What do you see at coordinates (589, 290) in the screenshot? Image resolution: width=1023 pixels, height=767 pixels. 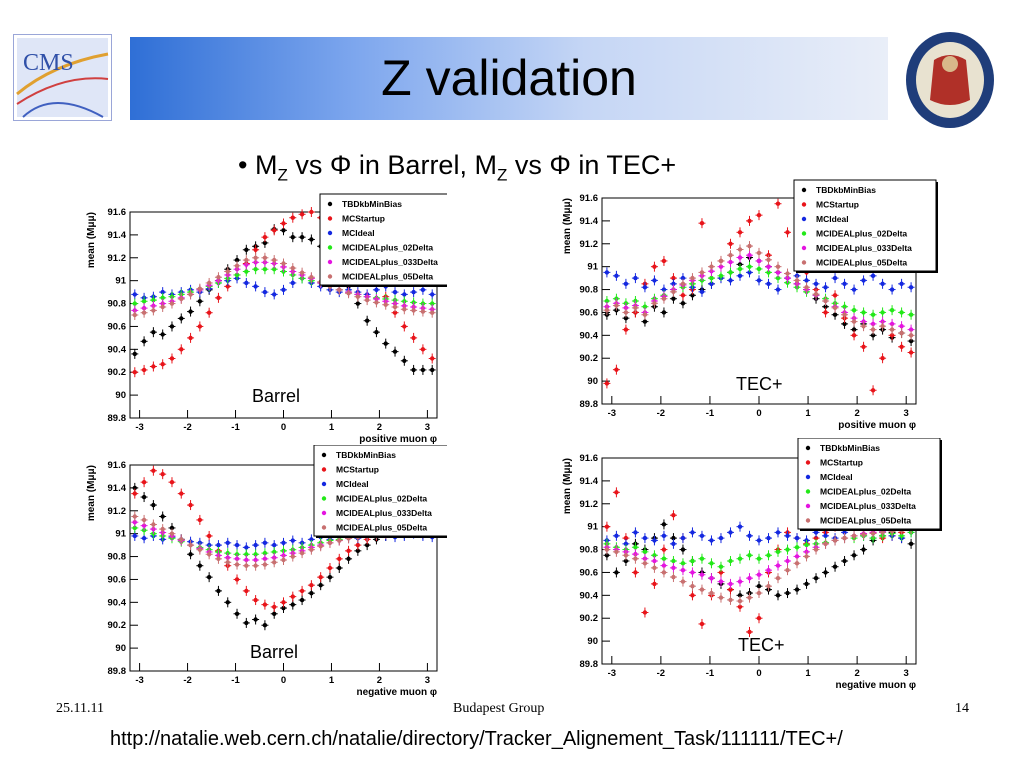 I see `y-tick-label: 90.8` at bounding box center [589, 290].